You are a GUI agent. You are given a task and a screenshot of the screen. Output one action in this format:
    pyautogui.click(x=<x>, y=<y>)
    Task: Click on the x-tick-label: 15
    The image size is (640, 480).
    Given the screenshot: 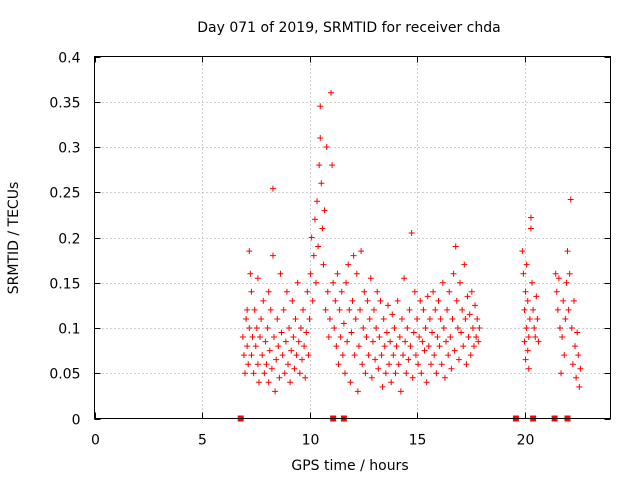 What is the action you would take?
    pyautogui.click(x=418, y=441)
    